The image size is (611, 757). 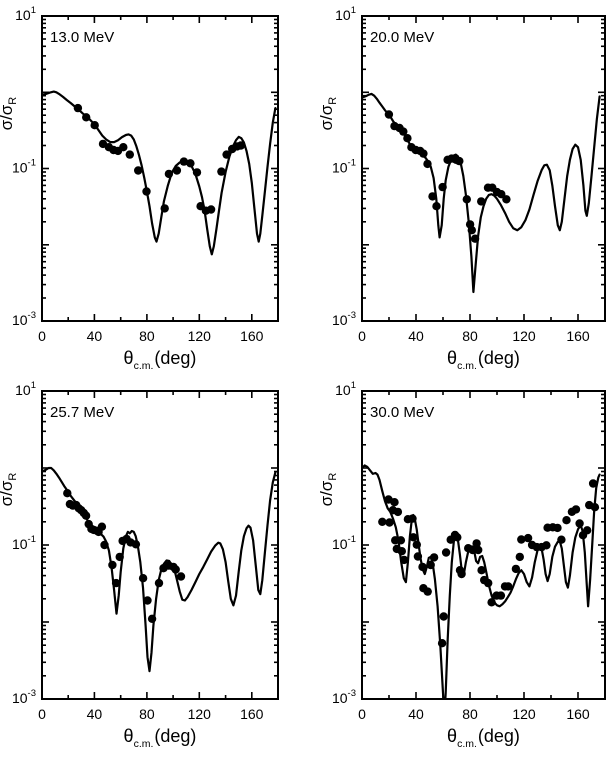 I want to click on panel-energy-label: 13.0 MeV, so click(x=82, y=37).